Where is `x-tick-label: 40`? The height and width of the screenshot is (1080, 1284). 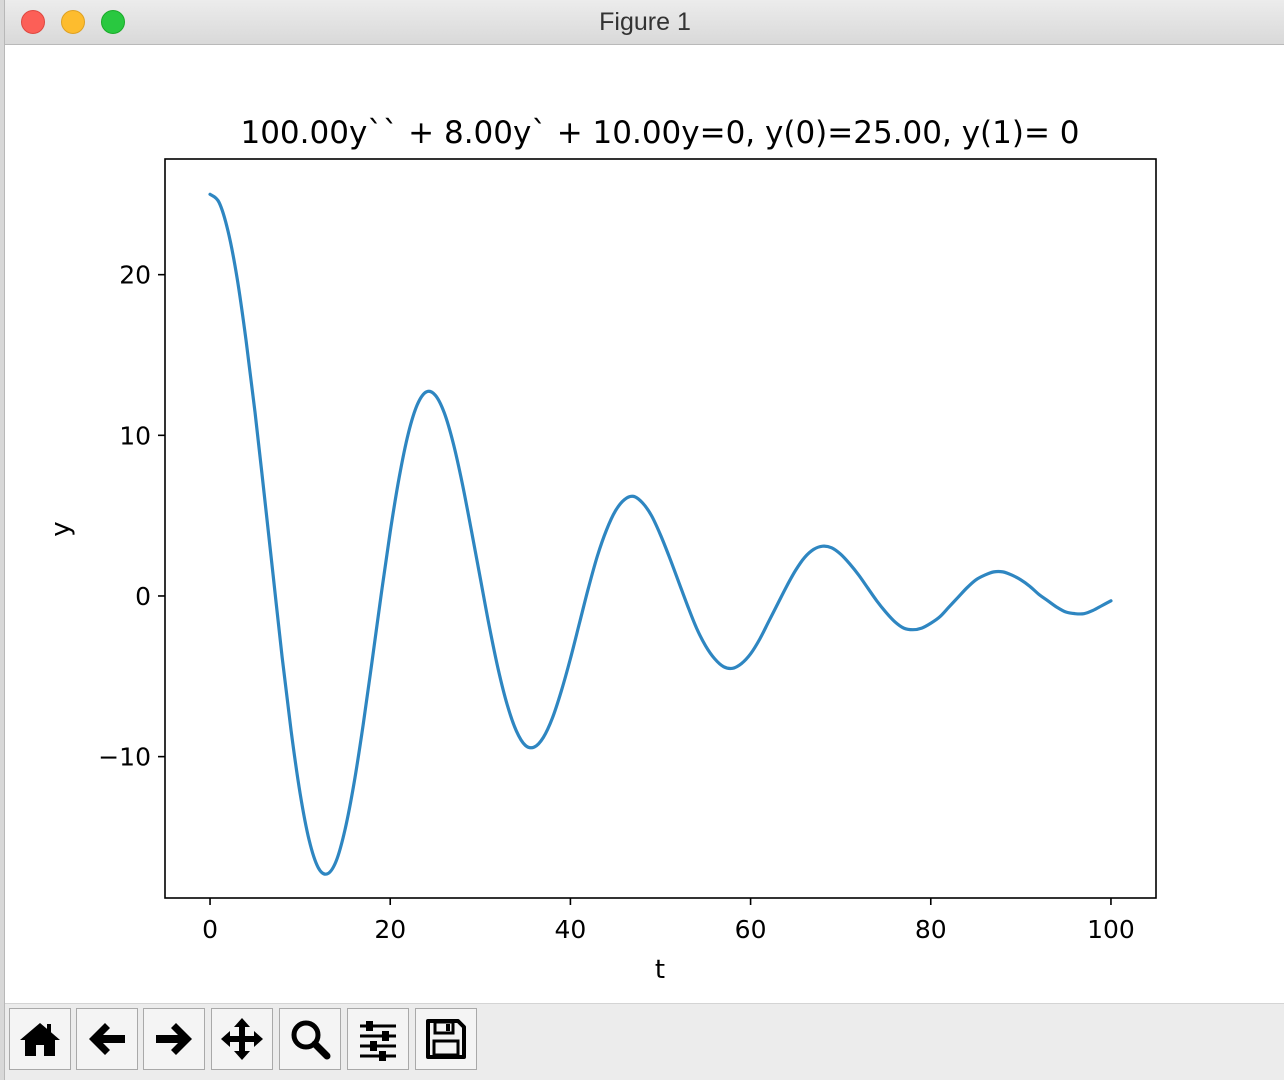
x-tick-label: 40 is located at coordinates (571, 929).